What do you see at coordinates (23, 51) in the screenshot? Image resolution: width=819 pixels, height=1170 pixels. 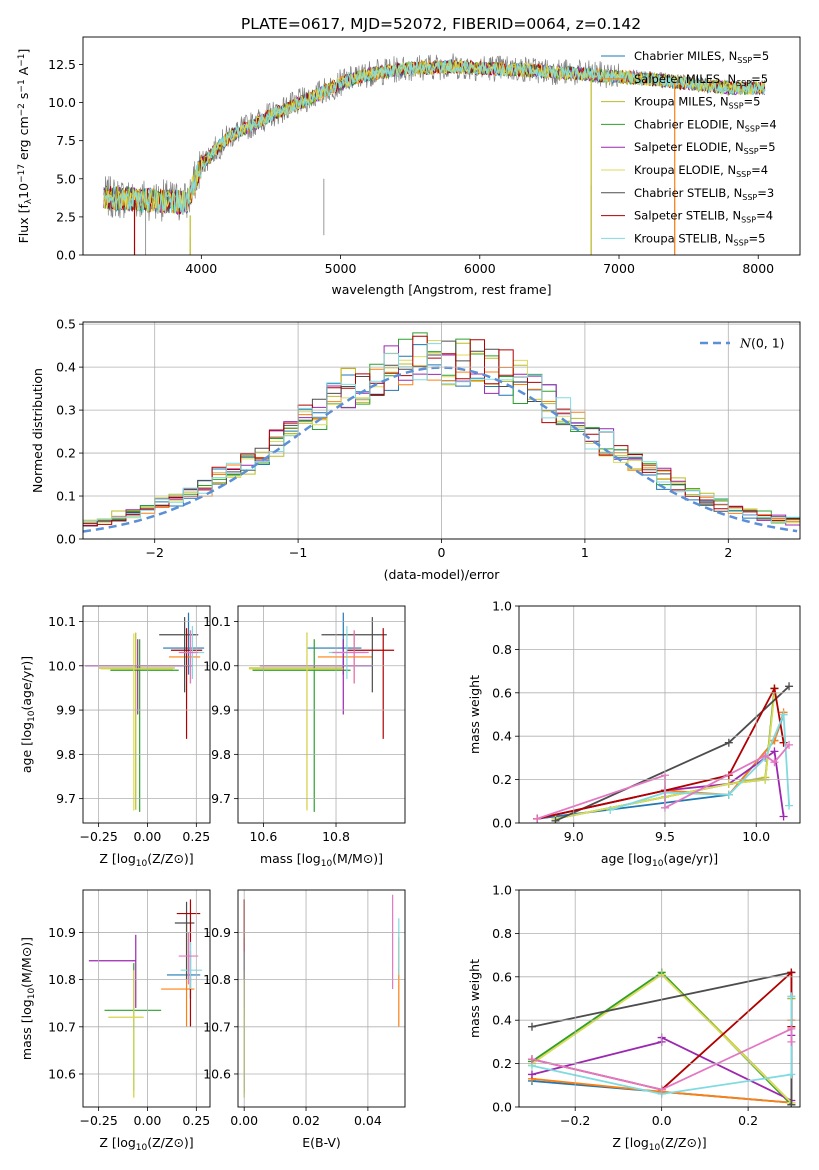 I see `label-part: ]` at bounding box center [23, 51].